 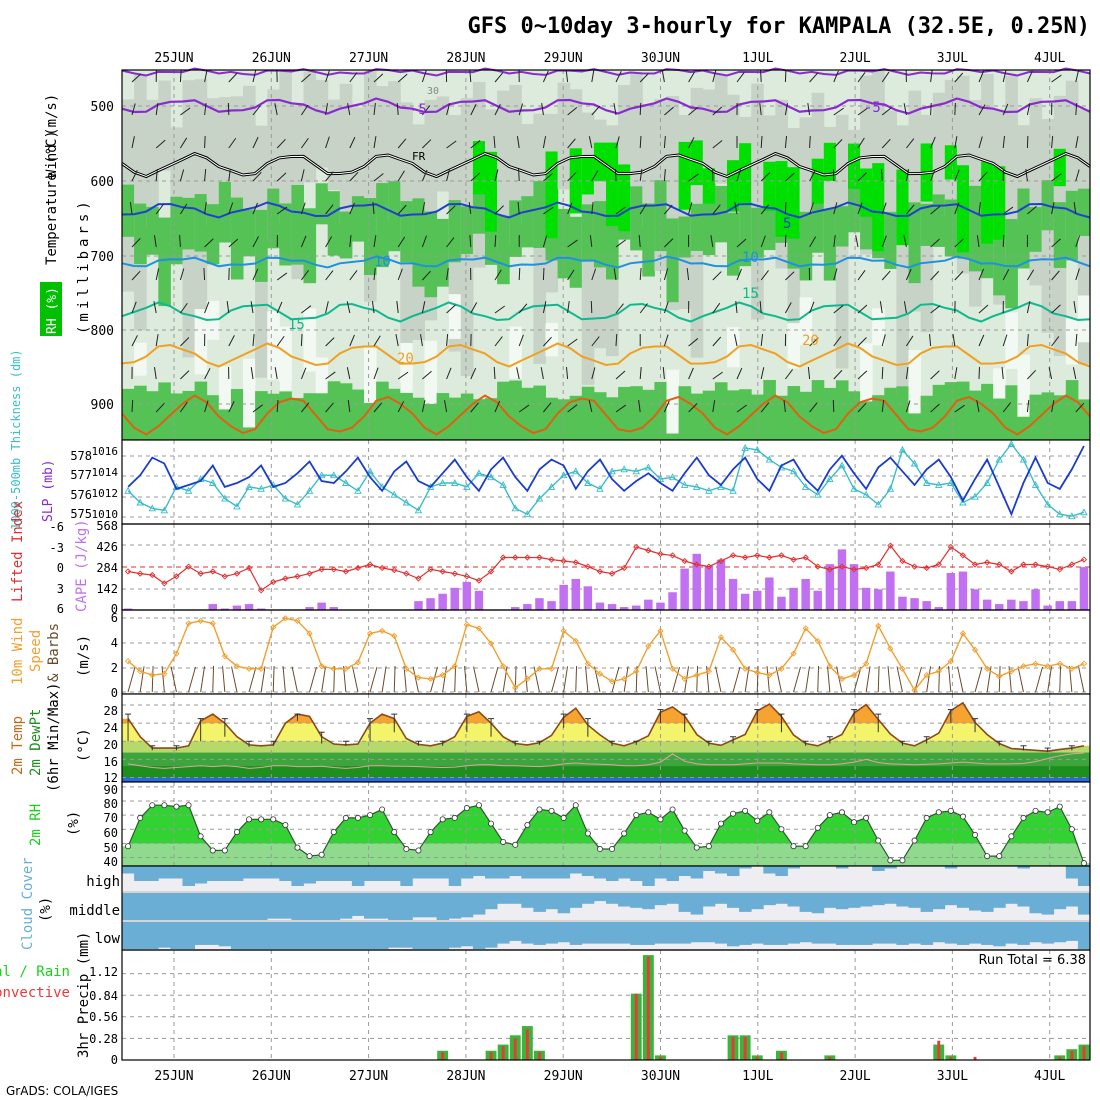 What do you see at coordinates (636, 1026) in the screenshot?
I see `precip-convective-bar` at bounding box center [636, 1026].